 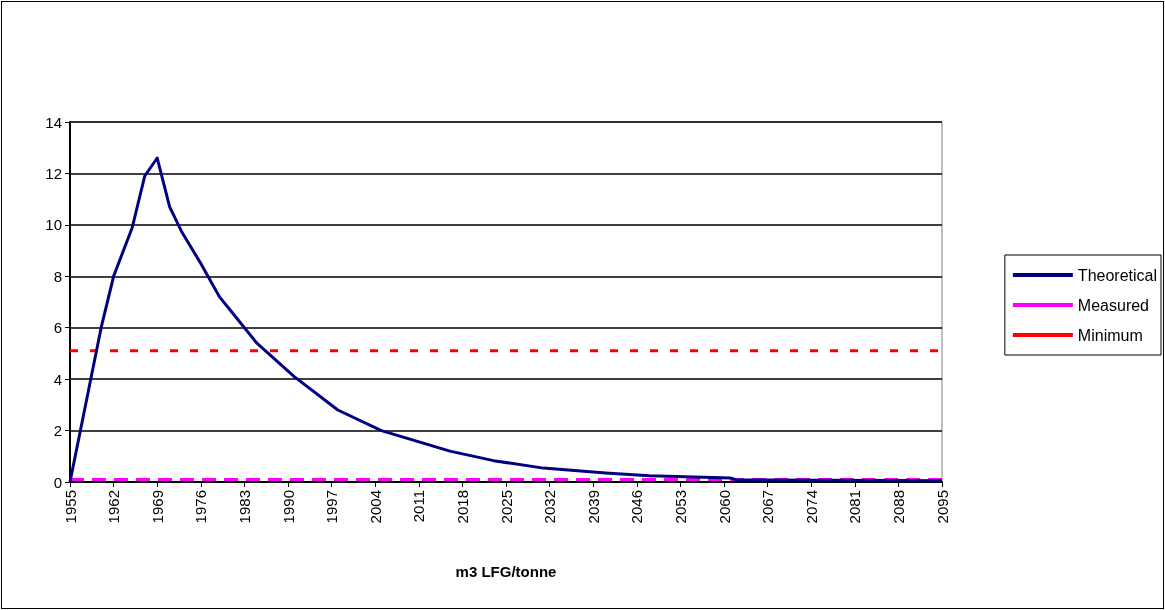 What do you see at coordinates (157, 507) in the screenshot?
I see `x-tick-label: 1969` at bounding box center [157, 507].